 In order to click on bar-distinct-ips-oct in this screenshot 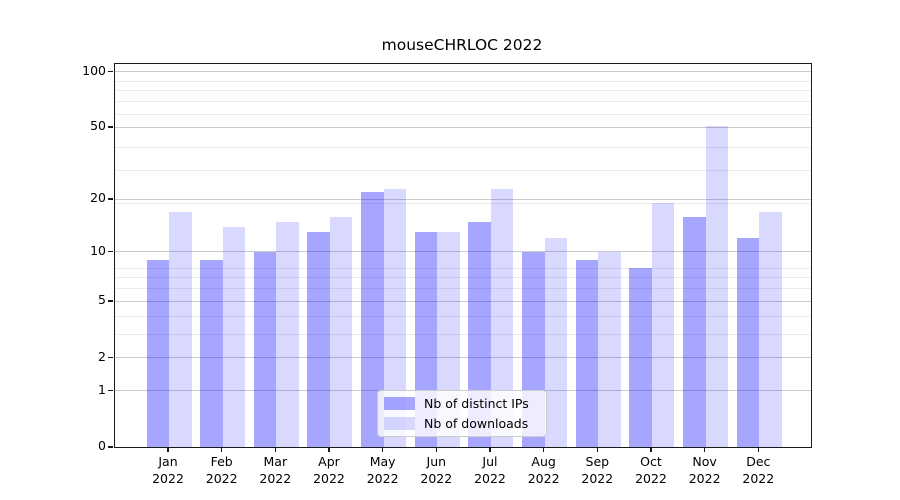, I will do `click(640, 357)`.